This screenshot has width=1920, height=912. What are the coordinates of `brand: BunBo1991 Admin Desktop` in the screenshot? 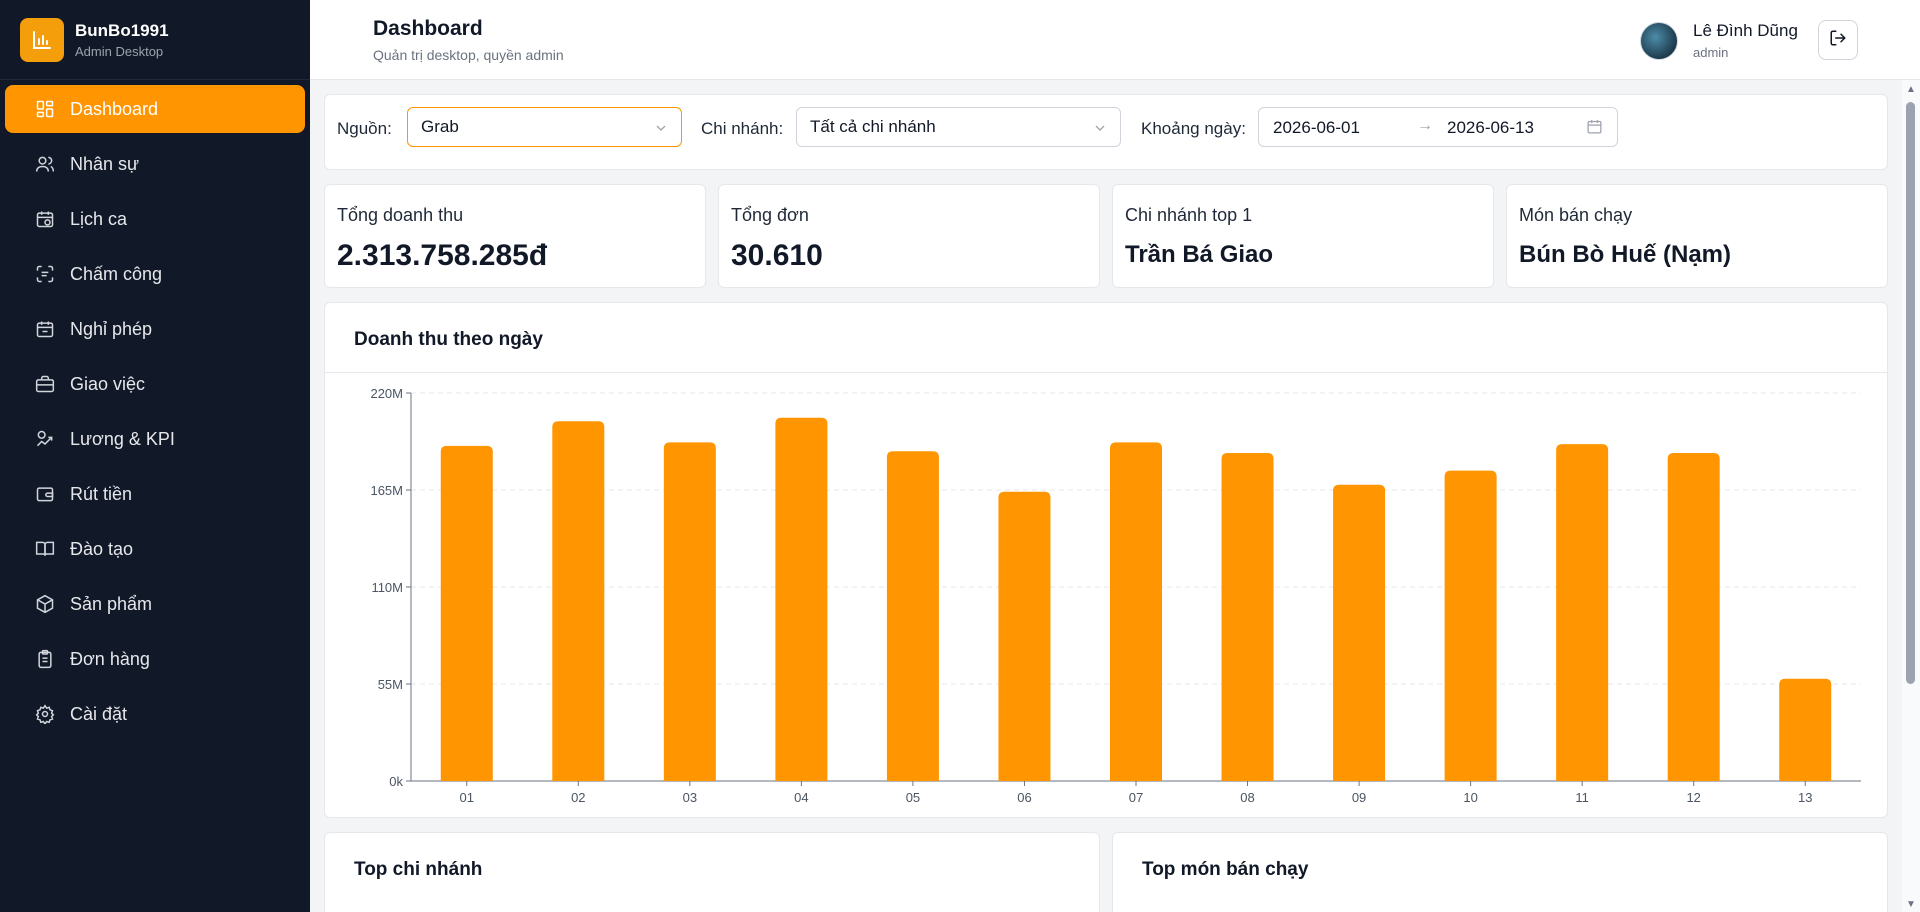 It's located at (155, 40).